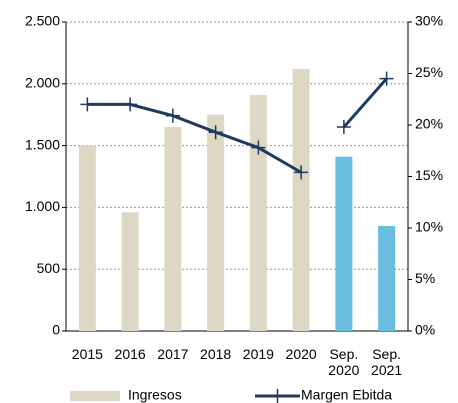 The image size is (458, 403). I want to click on x-tick-label: Sep. 2021, so click(387, 362).